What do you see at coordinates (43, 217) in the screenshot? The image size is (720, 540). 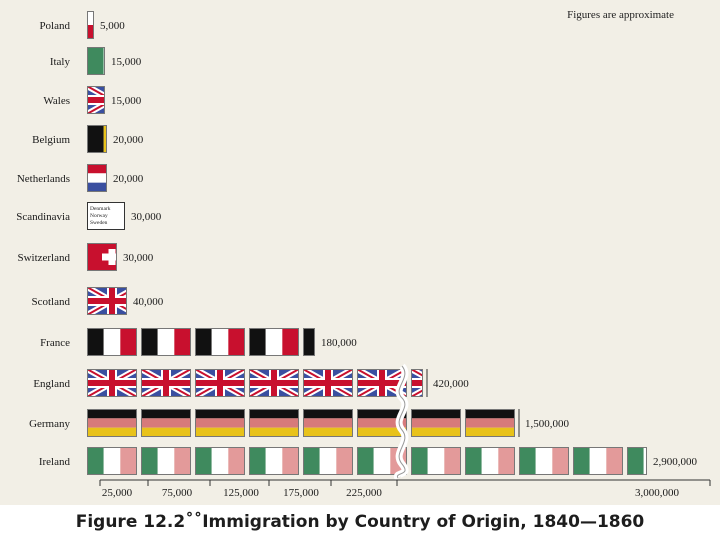 I see `category-label: Scandinavia` at bounding box center [43, 217].